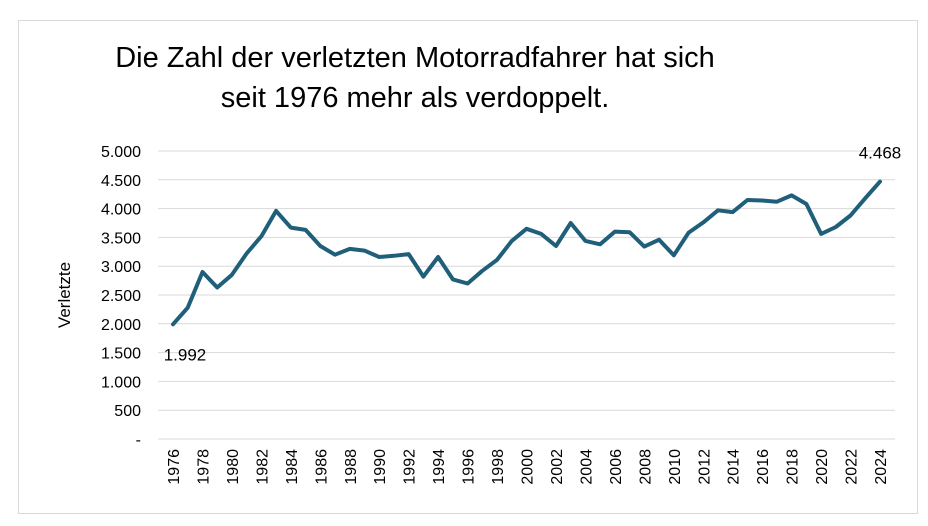 The image size is (928, 526). What do you see at coordinates (763, 467) in the screenshot?
I see `x-tick-label: 2016` at bounding box center [763, 467].